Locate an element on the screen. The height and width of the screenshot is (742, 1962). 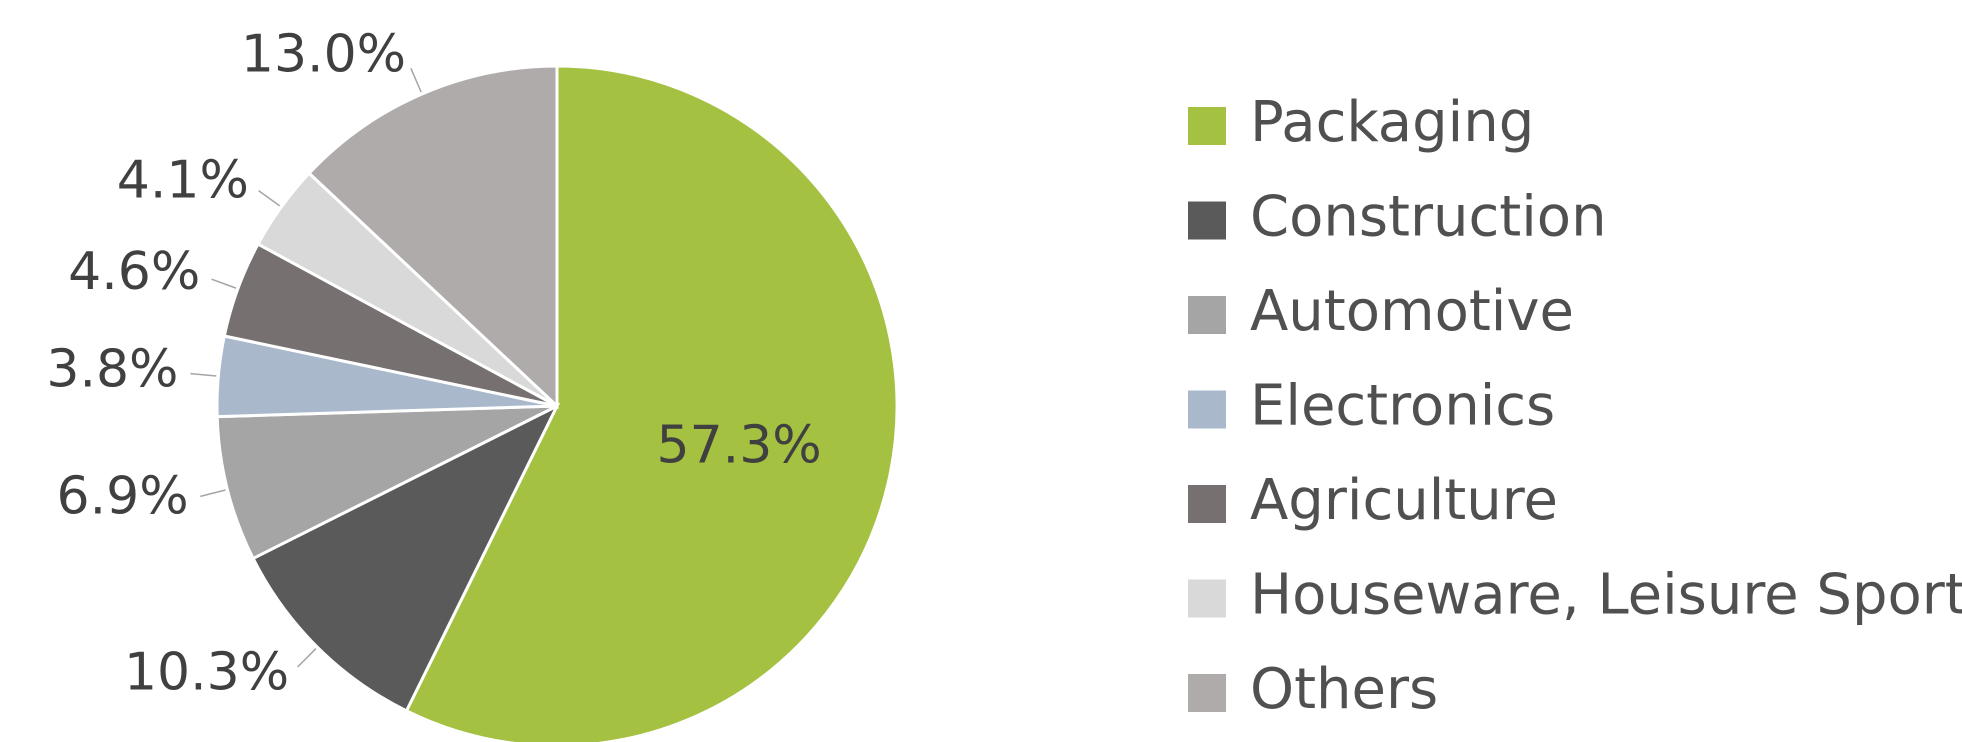
legend-label: Packaging is located at coordinates (1392, 122).